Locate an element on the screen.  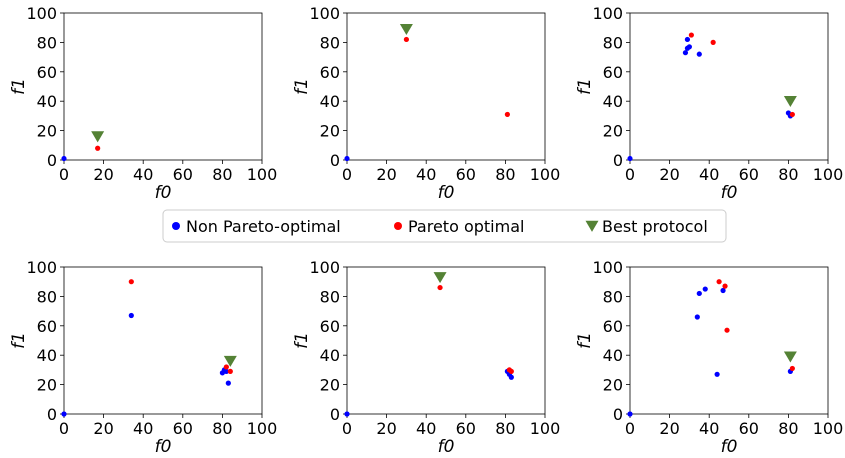
legend-entry: Non Pareto-optimal is located at coordinates (256, 226).